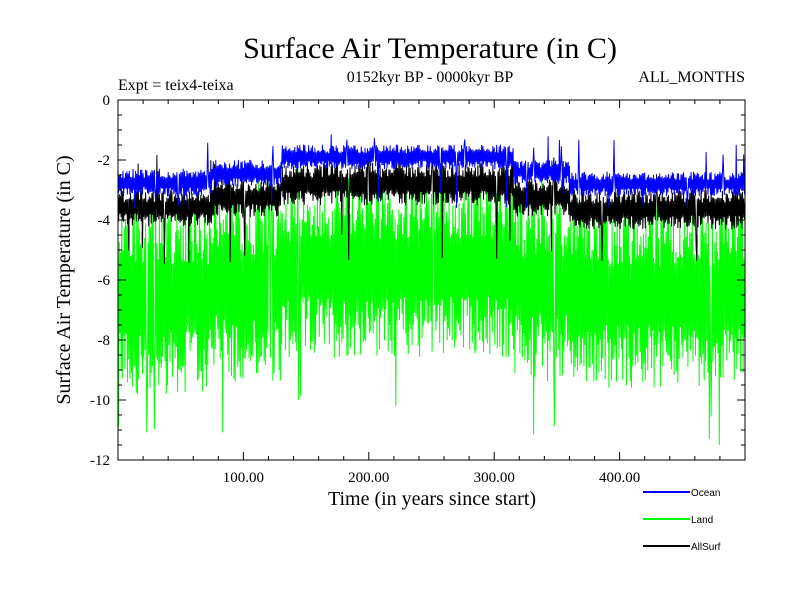 The width and height of the screenshot is (800, 600). I want to click on chart-subtitle-center: 0152kyr BP - 0000kyr BP, so click(430, 77).